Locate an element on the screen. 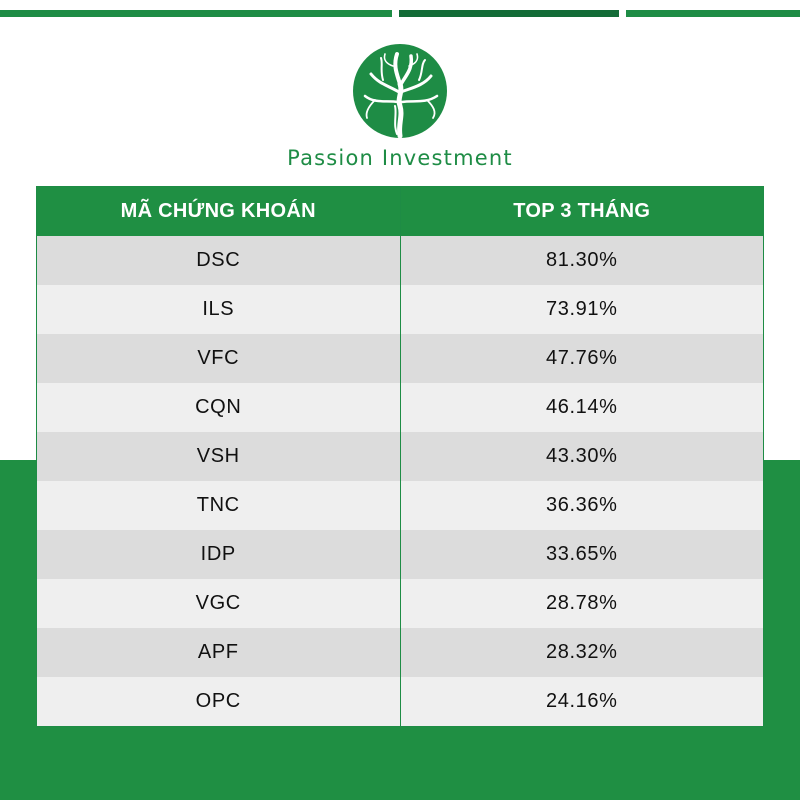 This screenshot has width=800, height=800. table-row: VSH 43.30% is located at coordinates (400, 456).